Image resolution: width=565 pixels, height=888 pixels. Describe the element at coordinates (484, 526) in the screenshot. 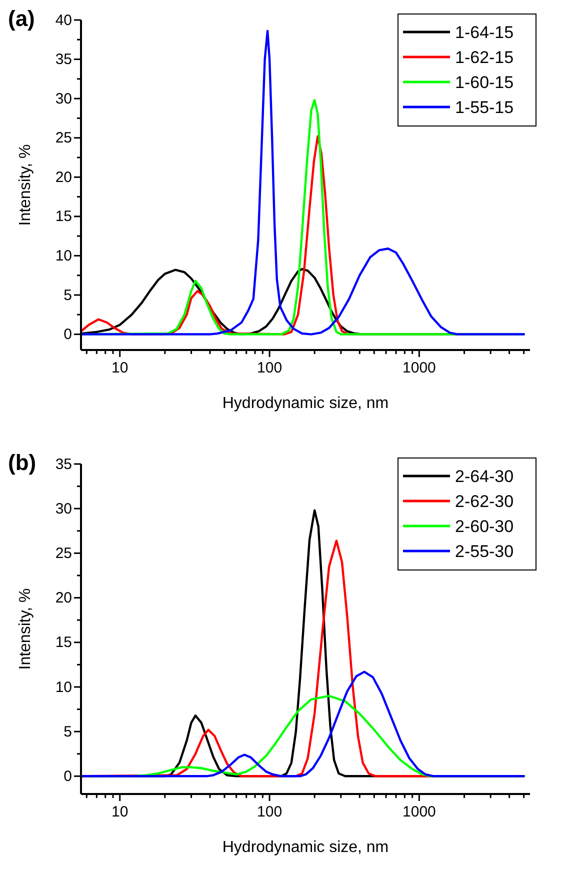

I see `legend-label: 2-60-30` at that location.